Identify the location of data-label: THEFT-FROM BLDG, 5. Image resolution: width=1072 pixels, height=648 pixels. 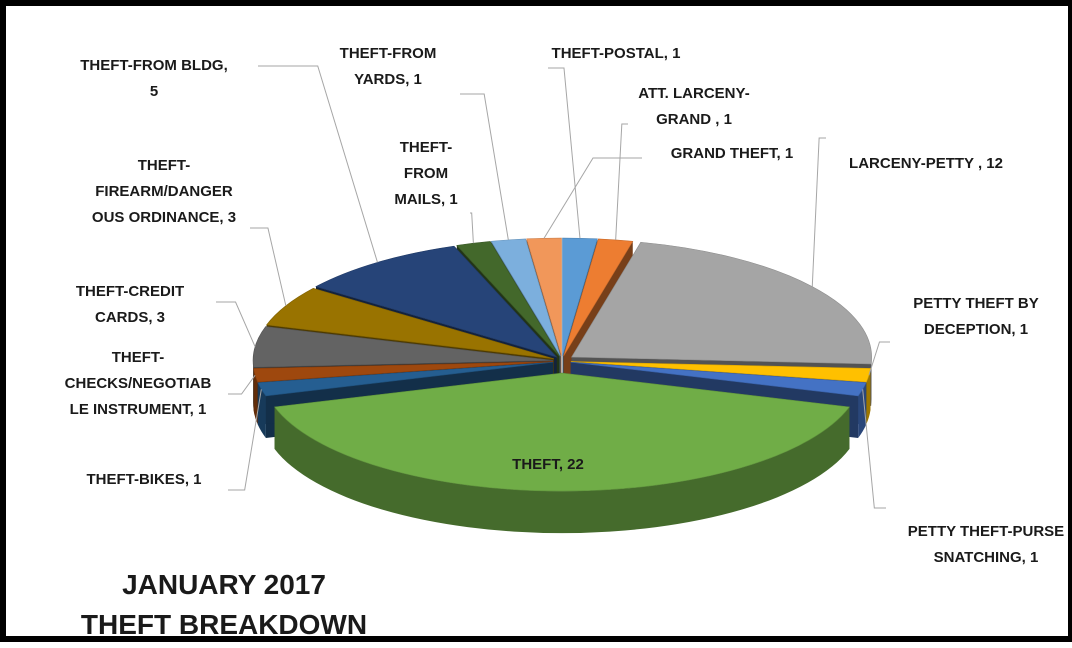
(153, 78).